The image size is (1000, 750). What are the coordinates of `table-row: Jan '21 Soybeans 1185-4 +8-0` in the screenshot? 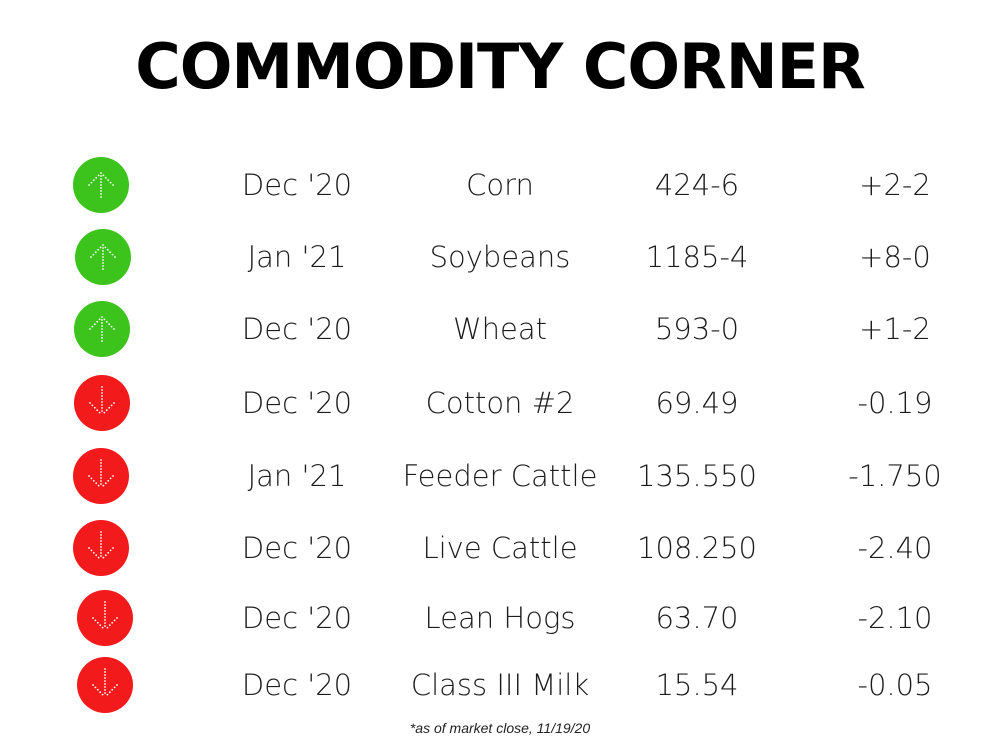 It's located at (500, 257).